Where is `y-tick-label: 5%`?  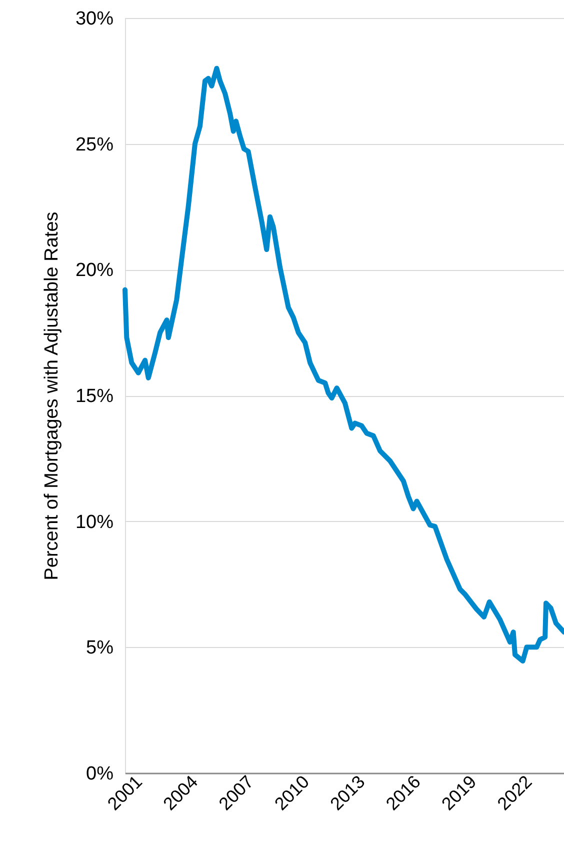 y-tick-label: 5% is located at coordinates (100, 648).